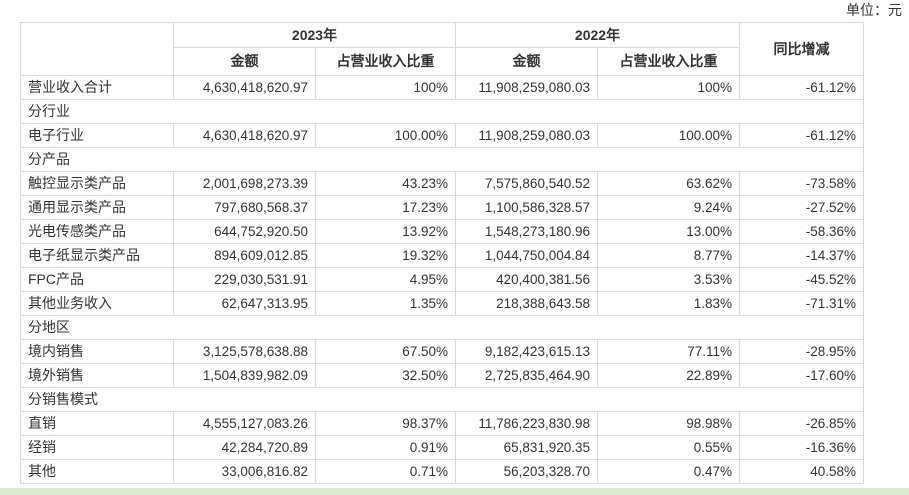  I want to click on unit-label: 单位：元, so click(874, 10).